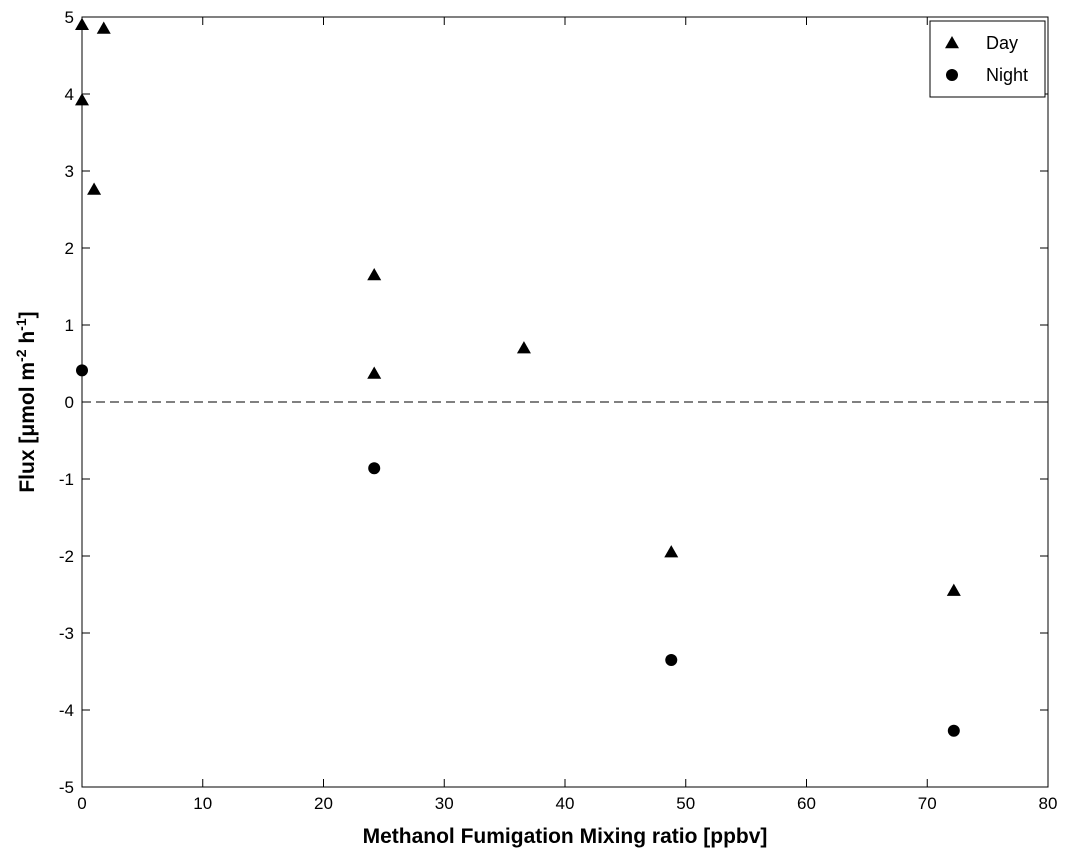 The width and height of the screenshot is (1072, 854). What do you see at coordinates (1002, 43) in the screenshot?
I see `day-legend-label: Day` at bounding box center [1002, 43].